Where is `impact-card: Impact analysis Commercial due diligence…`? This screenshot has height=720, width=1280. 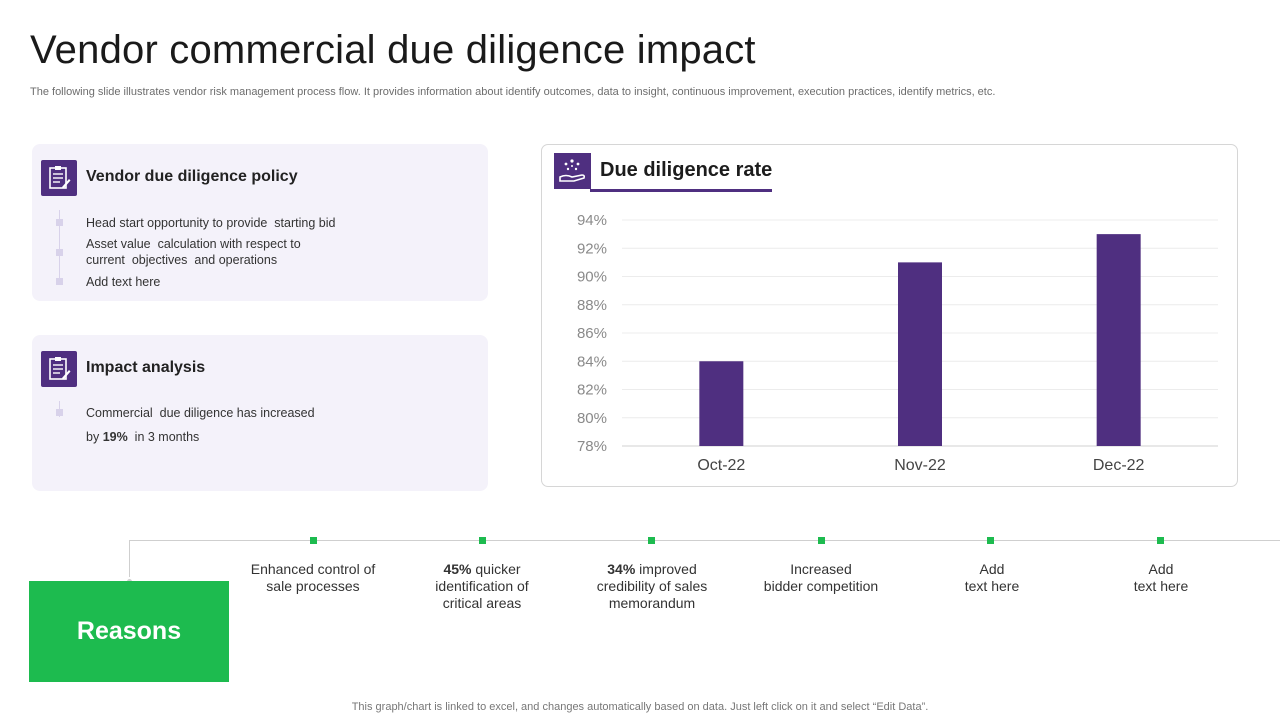 impact-card: Impact analysis Commercial due diligence… is located at coordinates (260, 413).